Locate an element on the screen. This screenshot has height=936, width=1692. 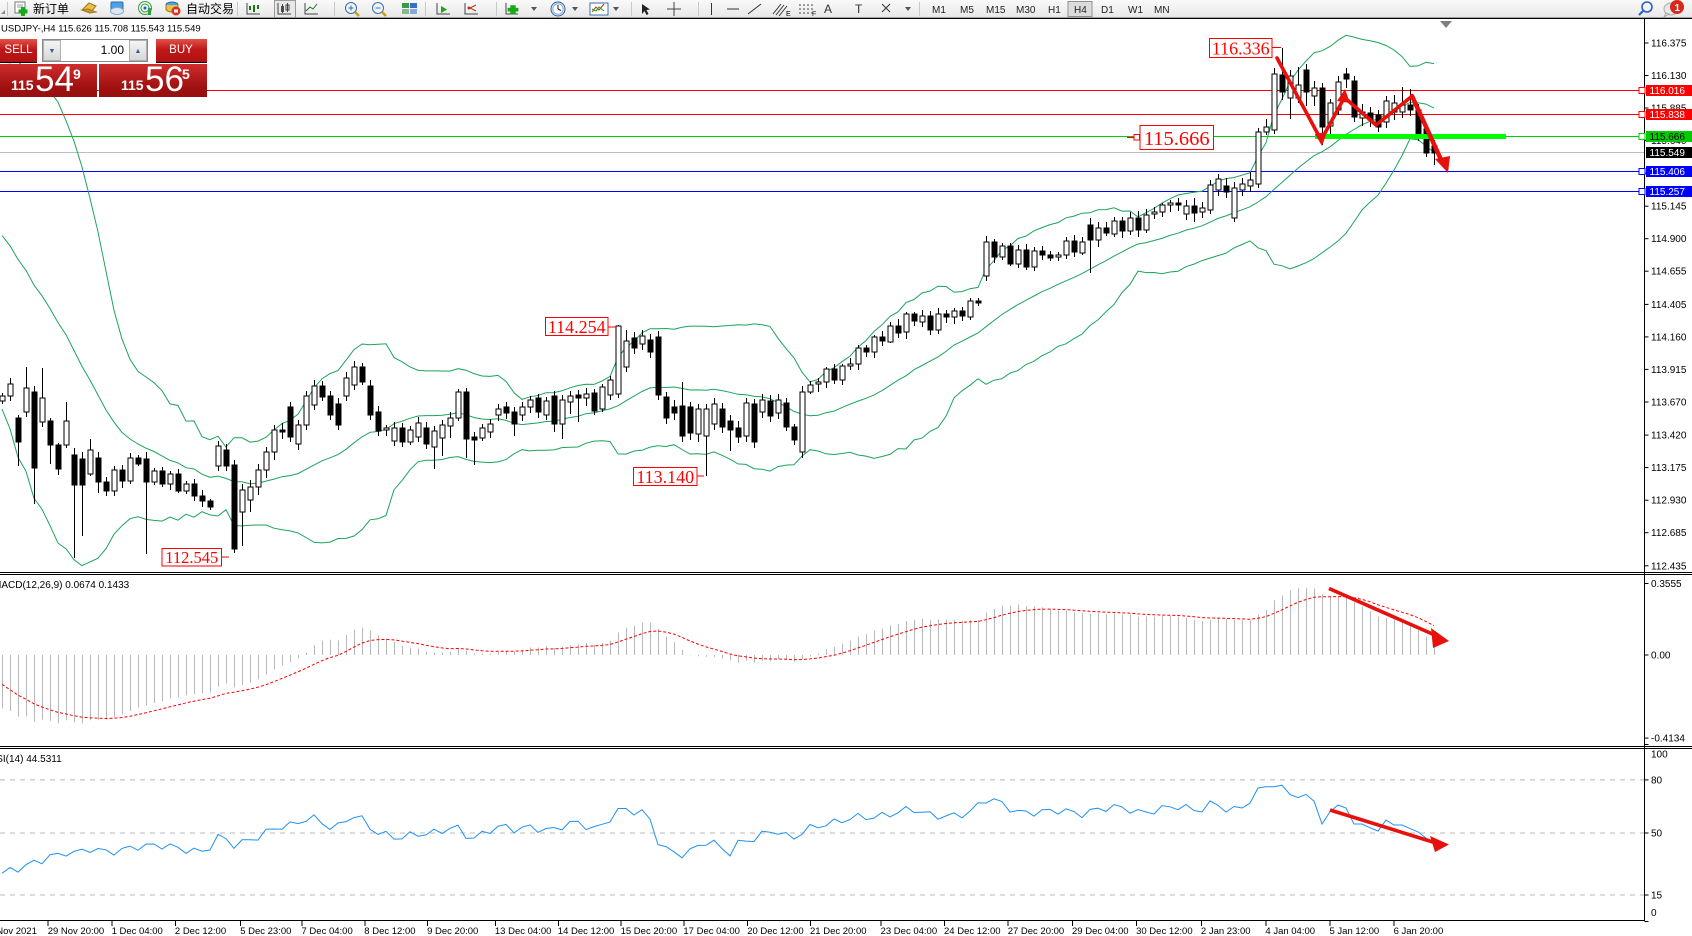
svg-text: 0.00 is located at coordinates (1661, 656).